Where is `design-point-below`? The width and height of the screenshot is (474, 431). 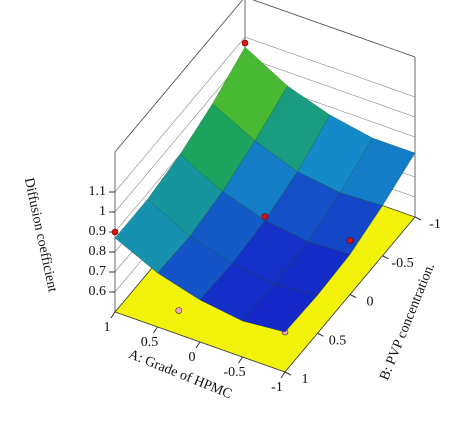
design-point-below is located at coordinates (179, 310).